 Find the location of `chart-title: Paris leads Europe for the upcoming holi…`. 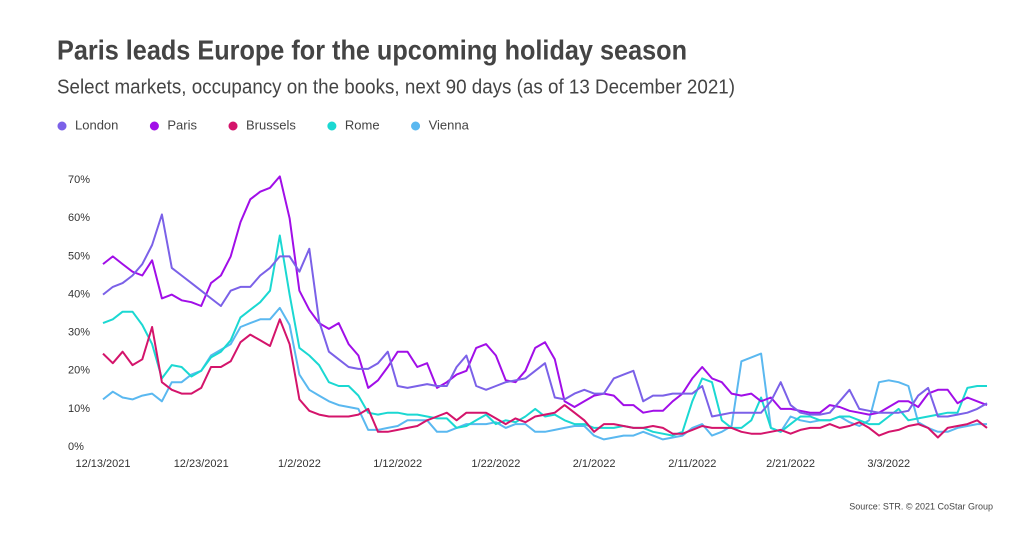

chart-title: Paris leads Europe for the upcoming holi… is located at coordinates (372, 49).